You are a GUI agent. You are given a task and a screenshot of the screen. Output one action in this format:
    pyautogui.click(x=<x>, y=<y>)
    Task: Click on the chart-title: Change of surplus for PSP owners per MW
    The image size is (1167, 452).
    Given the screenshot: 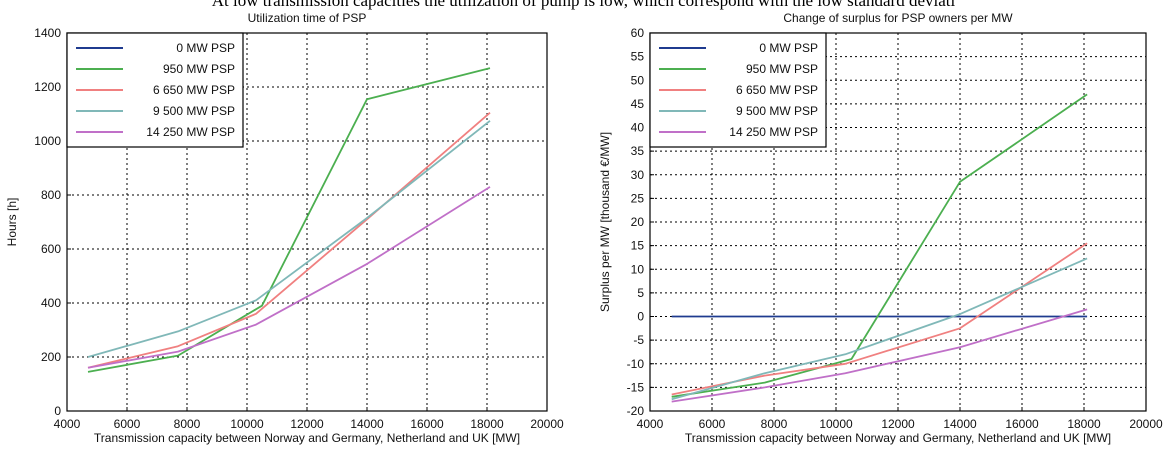 What is the action you would take?
    pyautogui.click(x=898, y=18)
    